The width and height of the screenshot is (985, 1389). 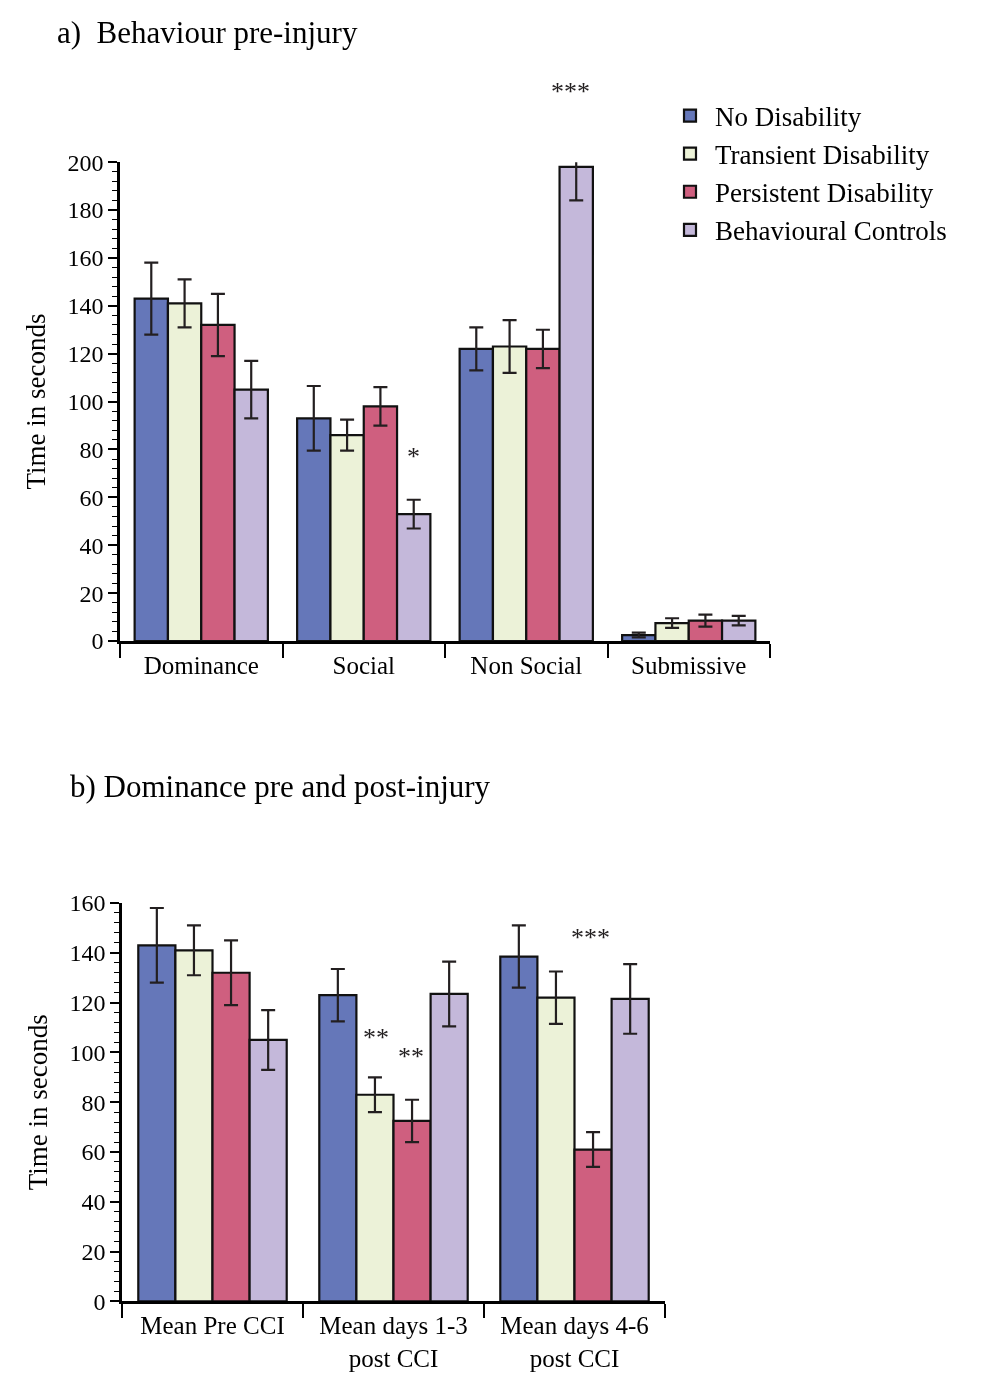 What do you see at coordinates (824, 193) in the screenshot?
I see `legend-label: Persistent Disability` at bounding box center [824, 193].